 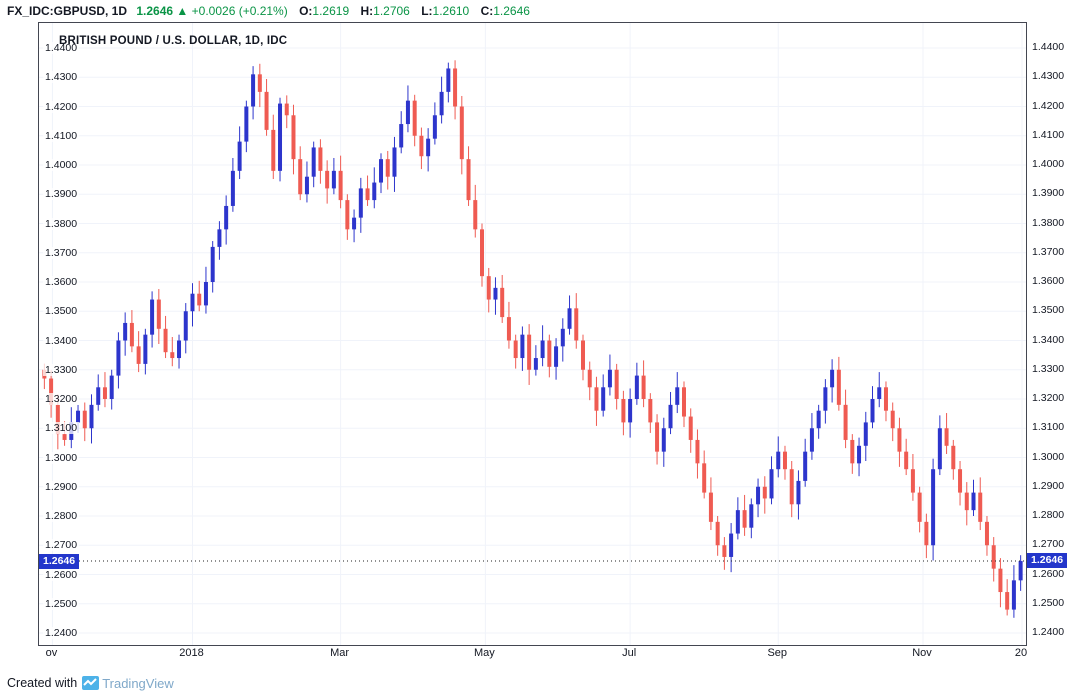 I want to click on tradingview-logo: TradingView, so click(x=128, y=683).